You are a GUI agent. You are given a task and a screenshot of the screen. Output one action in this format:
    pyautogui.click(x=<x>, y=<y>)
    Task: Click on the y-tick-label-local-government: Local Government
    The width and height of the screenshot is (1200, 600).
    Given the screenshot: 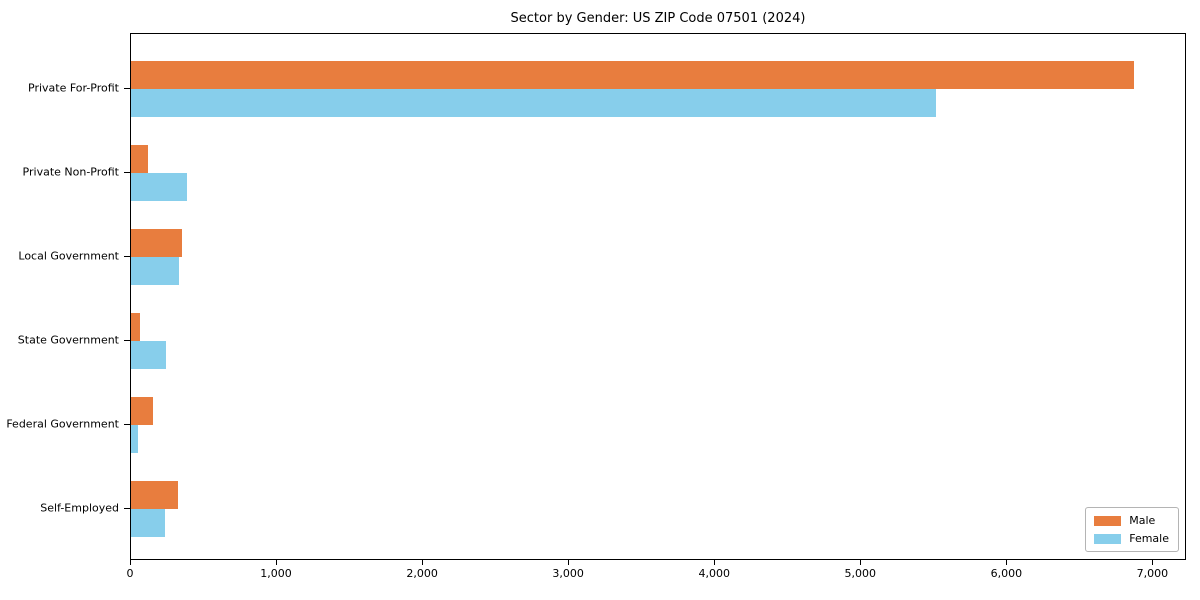 What is the action you would take?
    pyautogui.click(x=68, y=256)
    